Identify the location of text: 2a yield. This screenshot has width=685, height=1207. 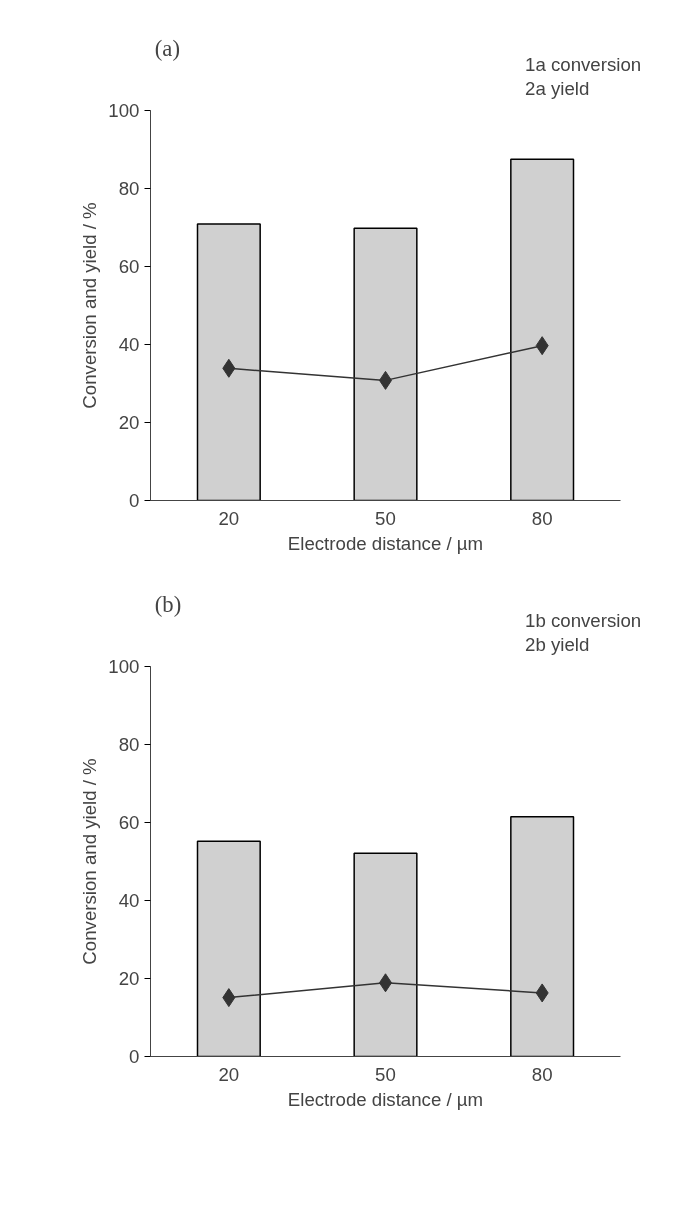
(557, 89).